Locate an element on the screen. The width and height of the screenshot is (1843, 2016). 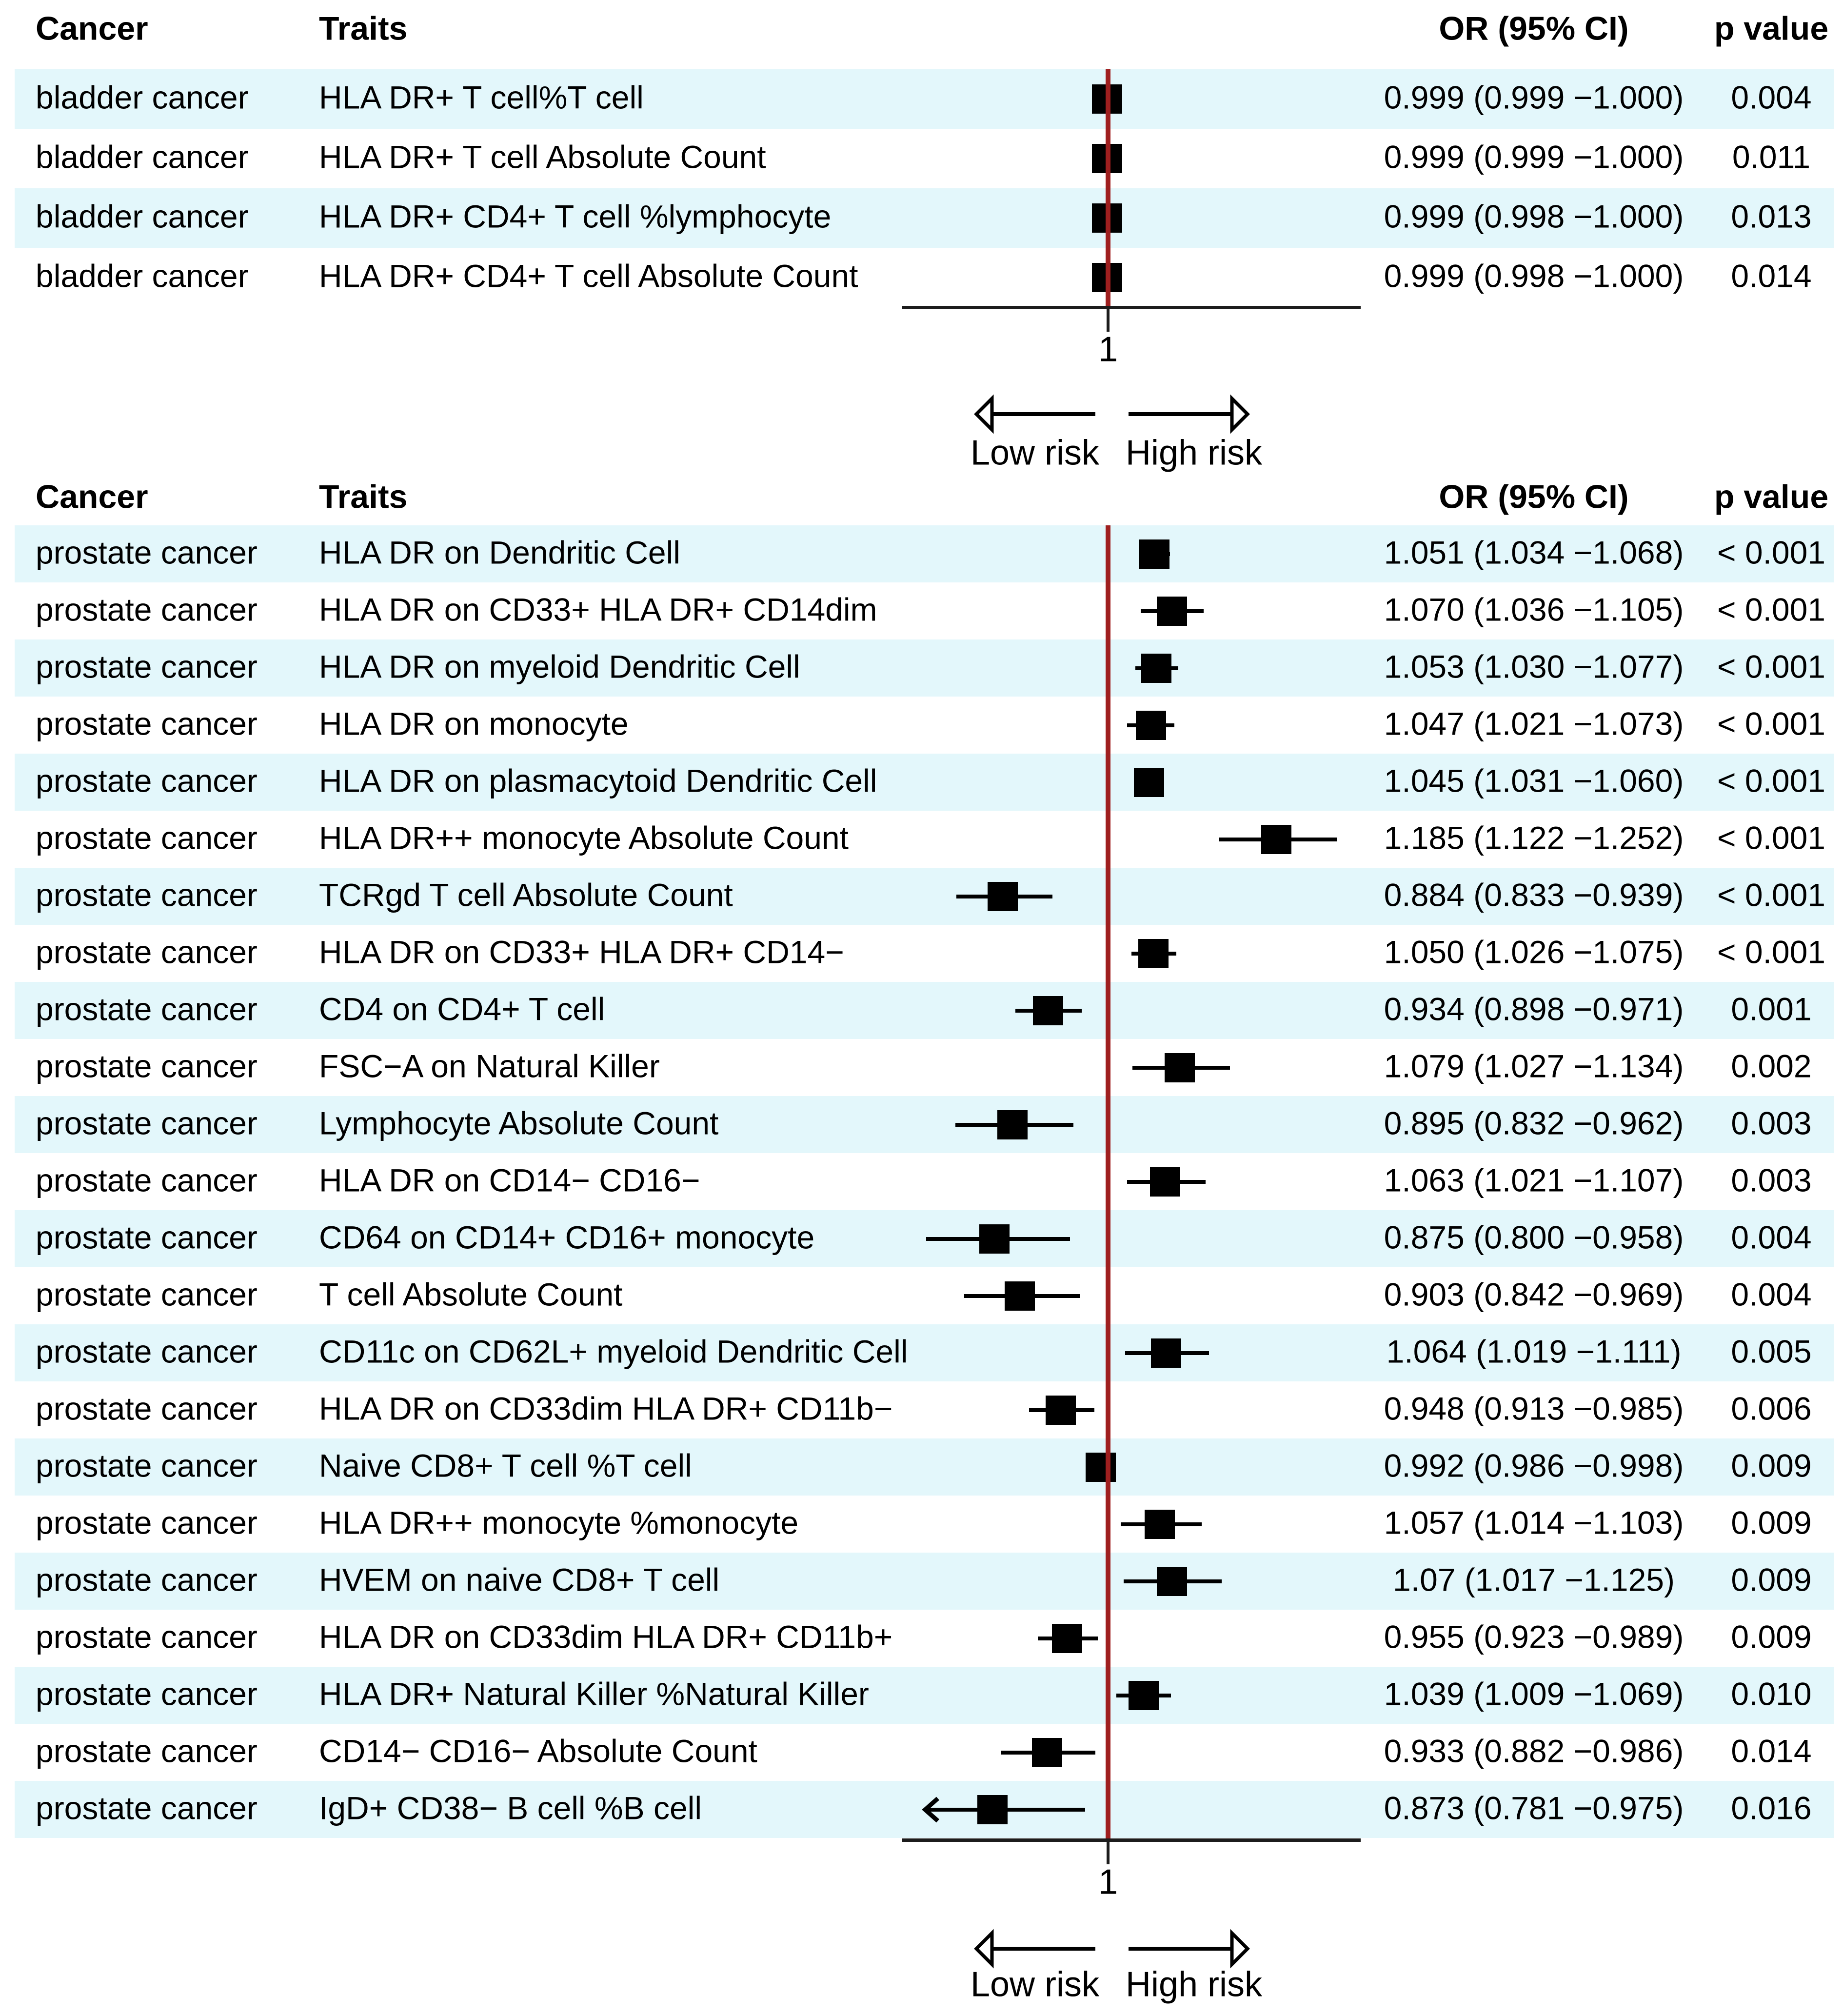
trait-cell: HLA DR on Dendritic Cell is located at coordinates (500, 553).